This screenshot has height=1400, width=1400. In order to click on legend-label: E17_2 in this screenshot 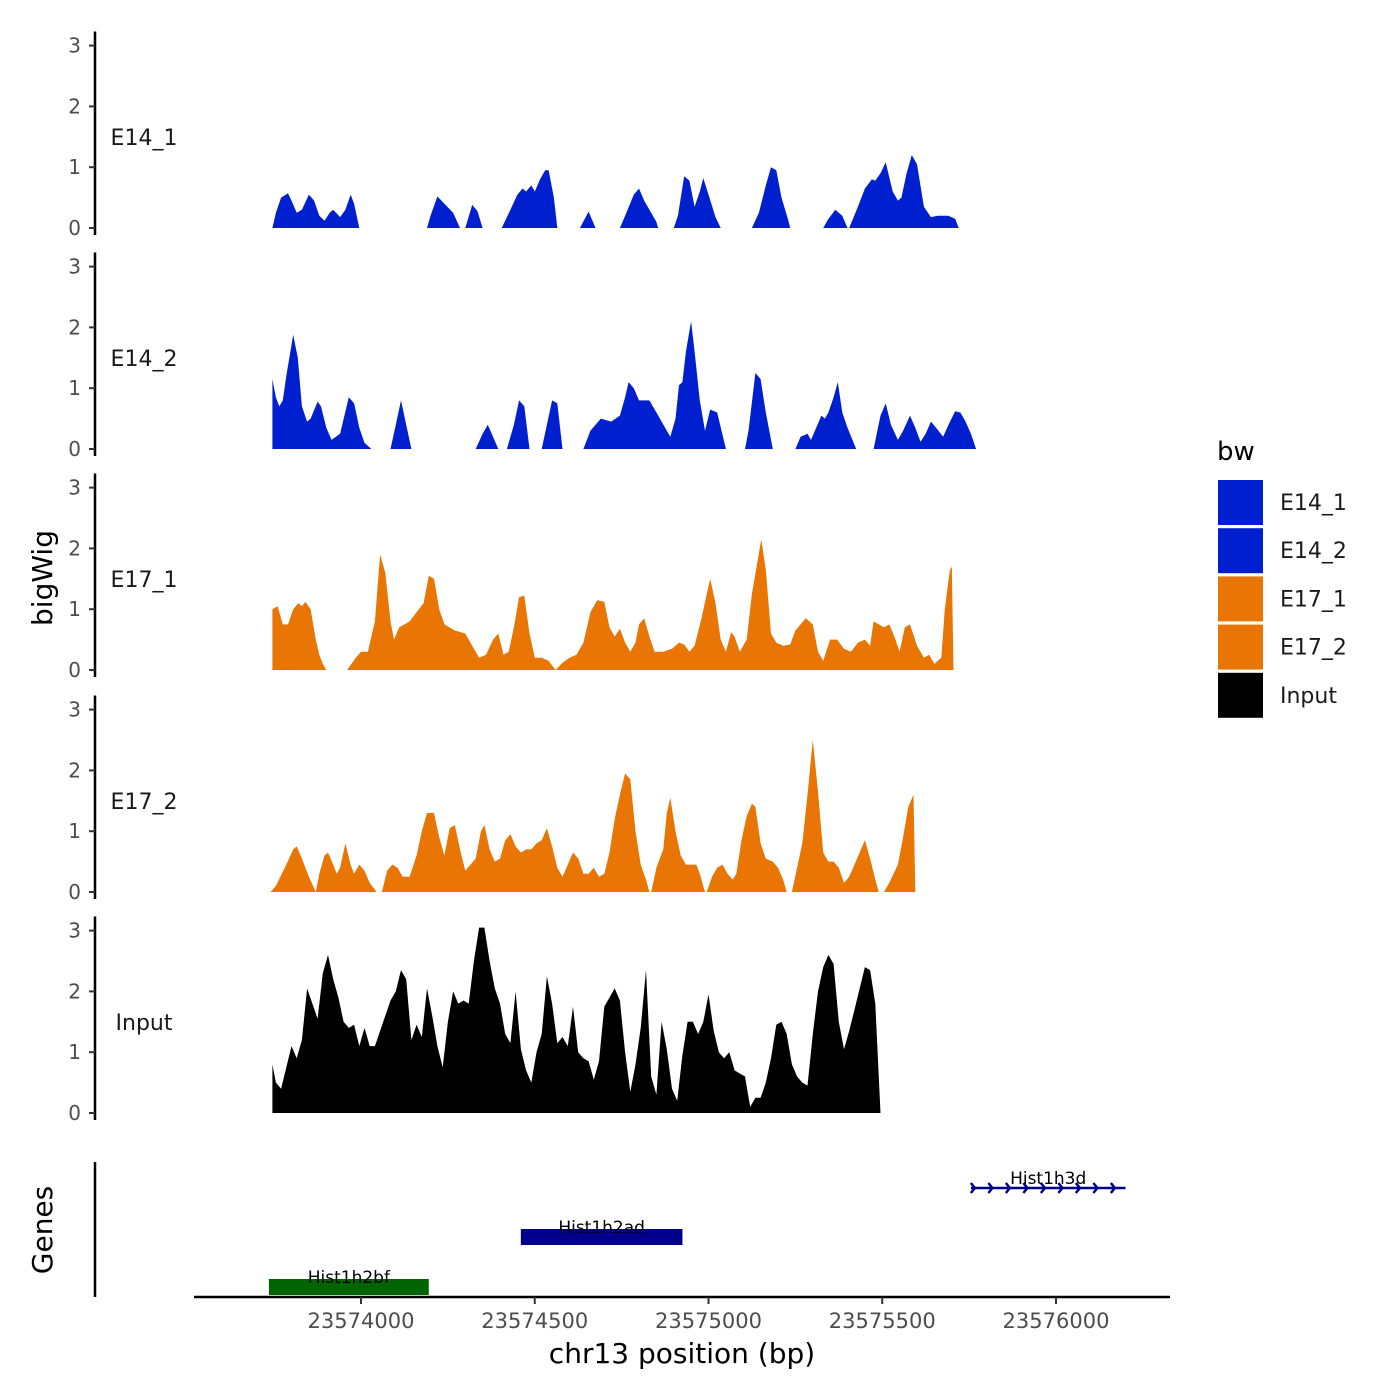, I will do `click(1313, 648)`.